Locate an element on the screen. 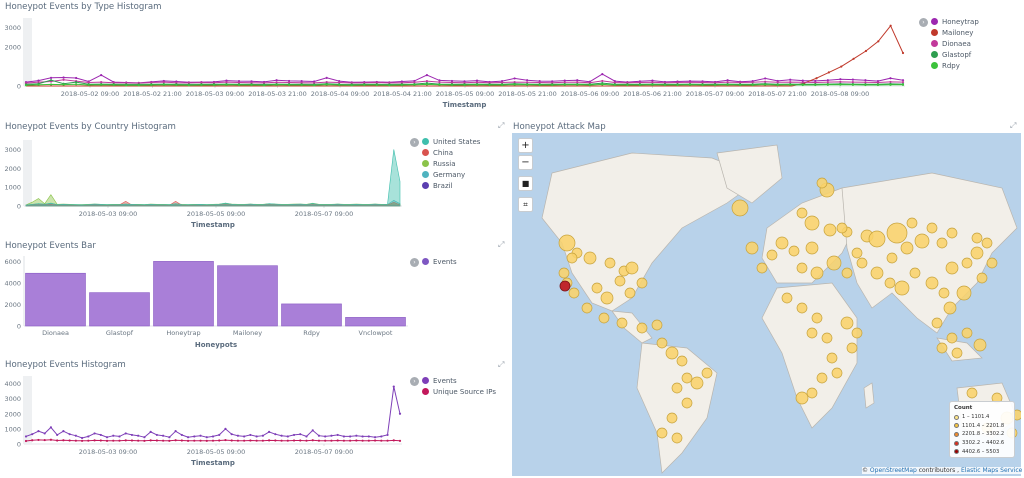 The image size is (1024, 478). elastic-maps-link: Elastic Maps Service is located at coordinates (991, 470).